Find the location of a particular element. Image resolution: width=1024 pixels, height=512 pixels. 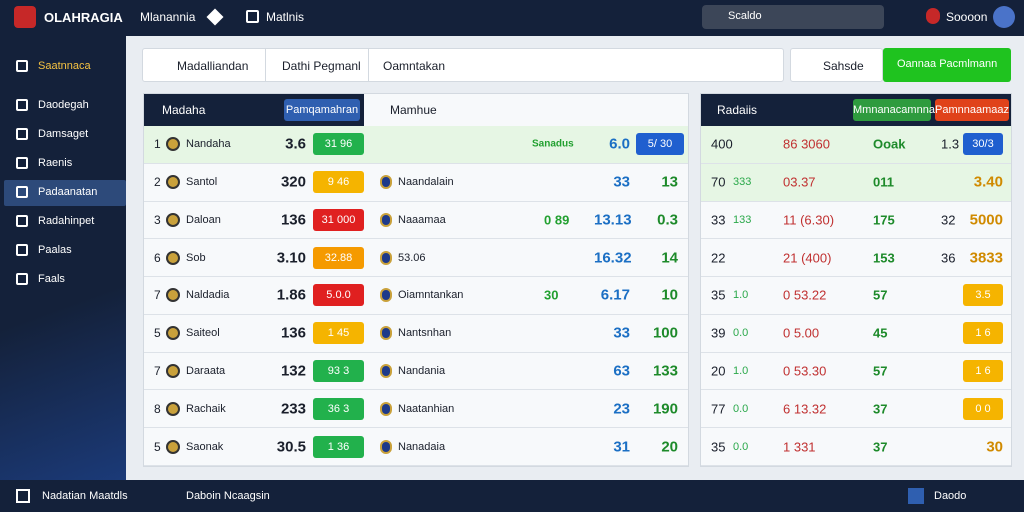

table-row: 2 Santol 320 9 46 Naandalain 33 13 is located at coordinates (416, 183).